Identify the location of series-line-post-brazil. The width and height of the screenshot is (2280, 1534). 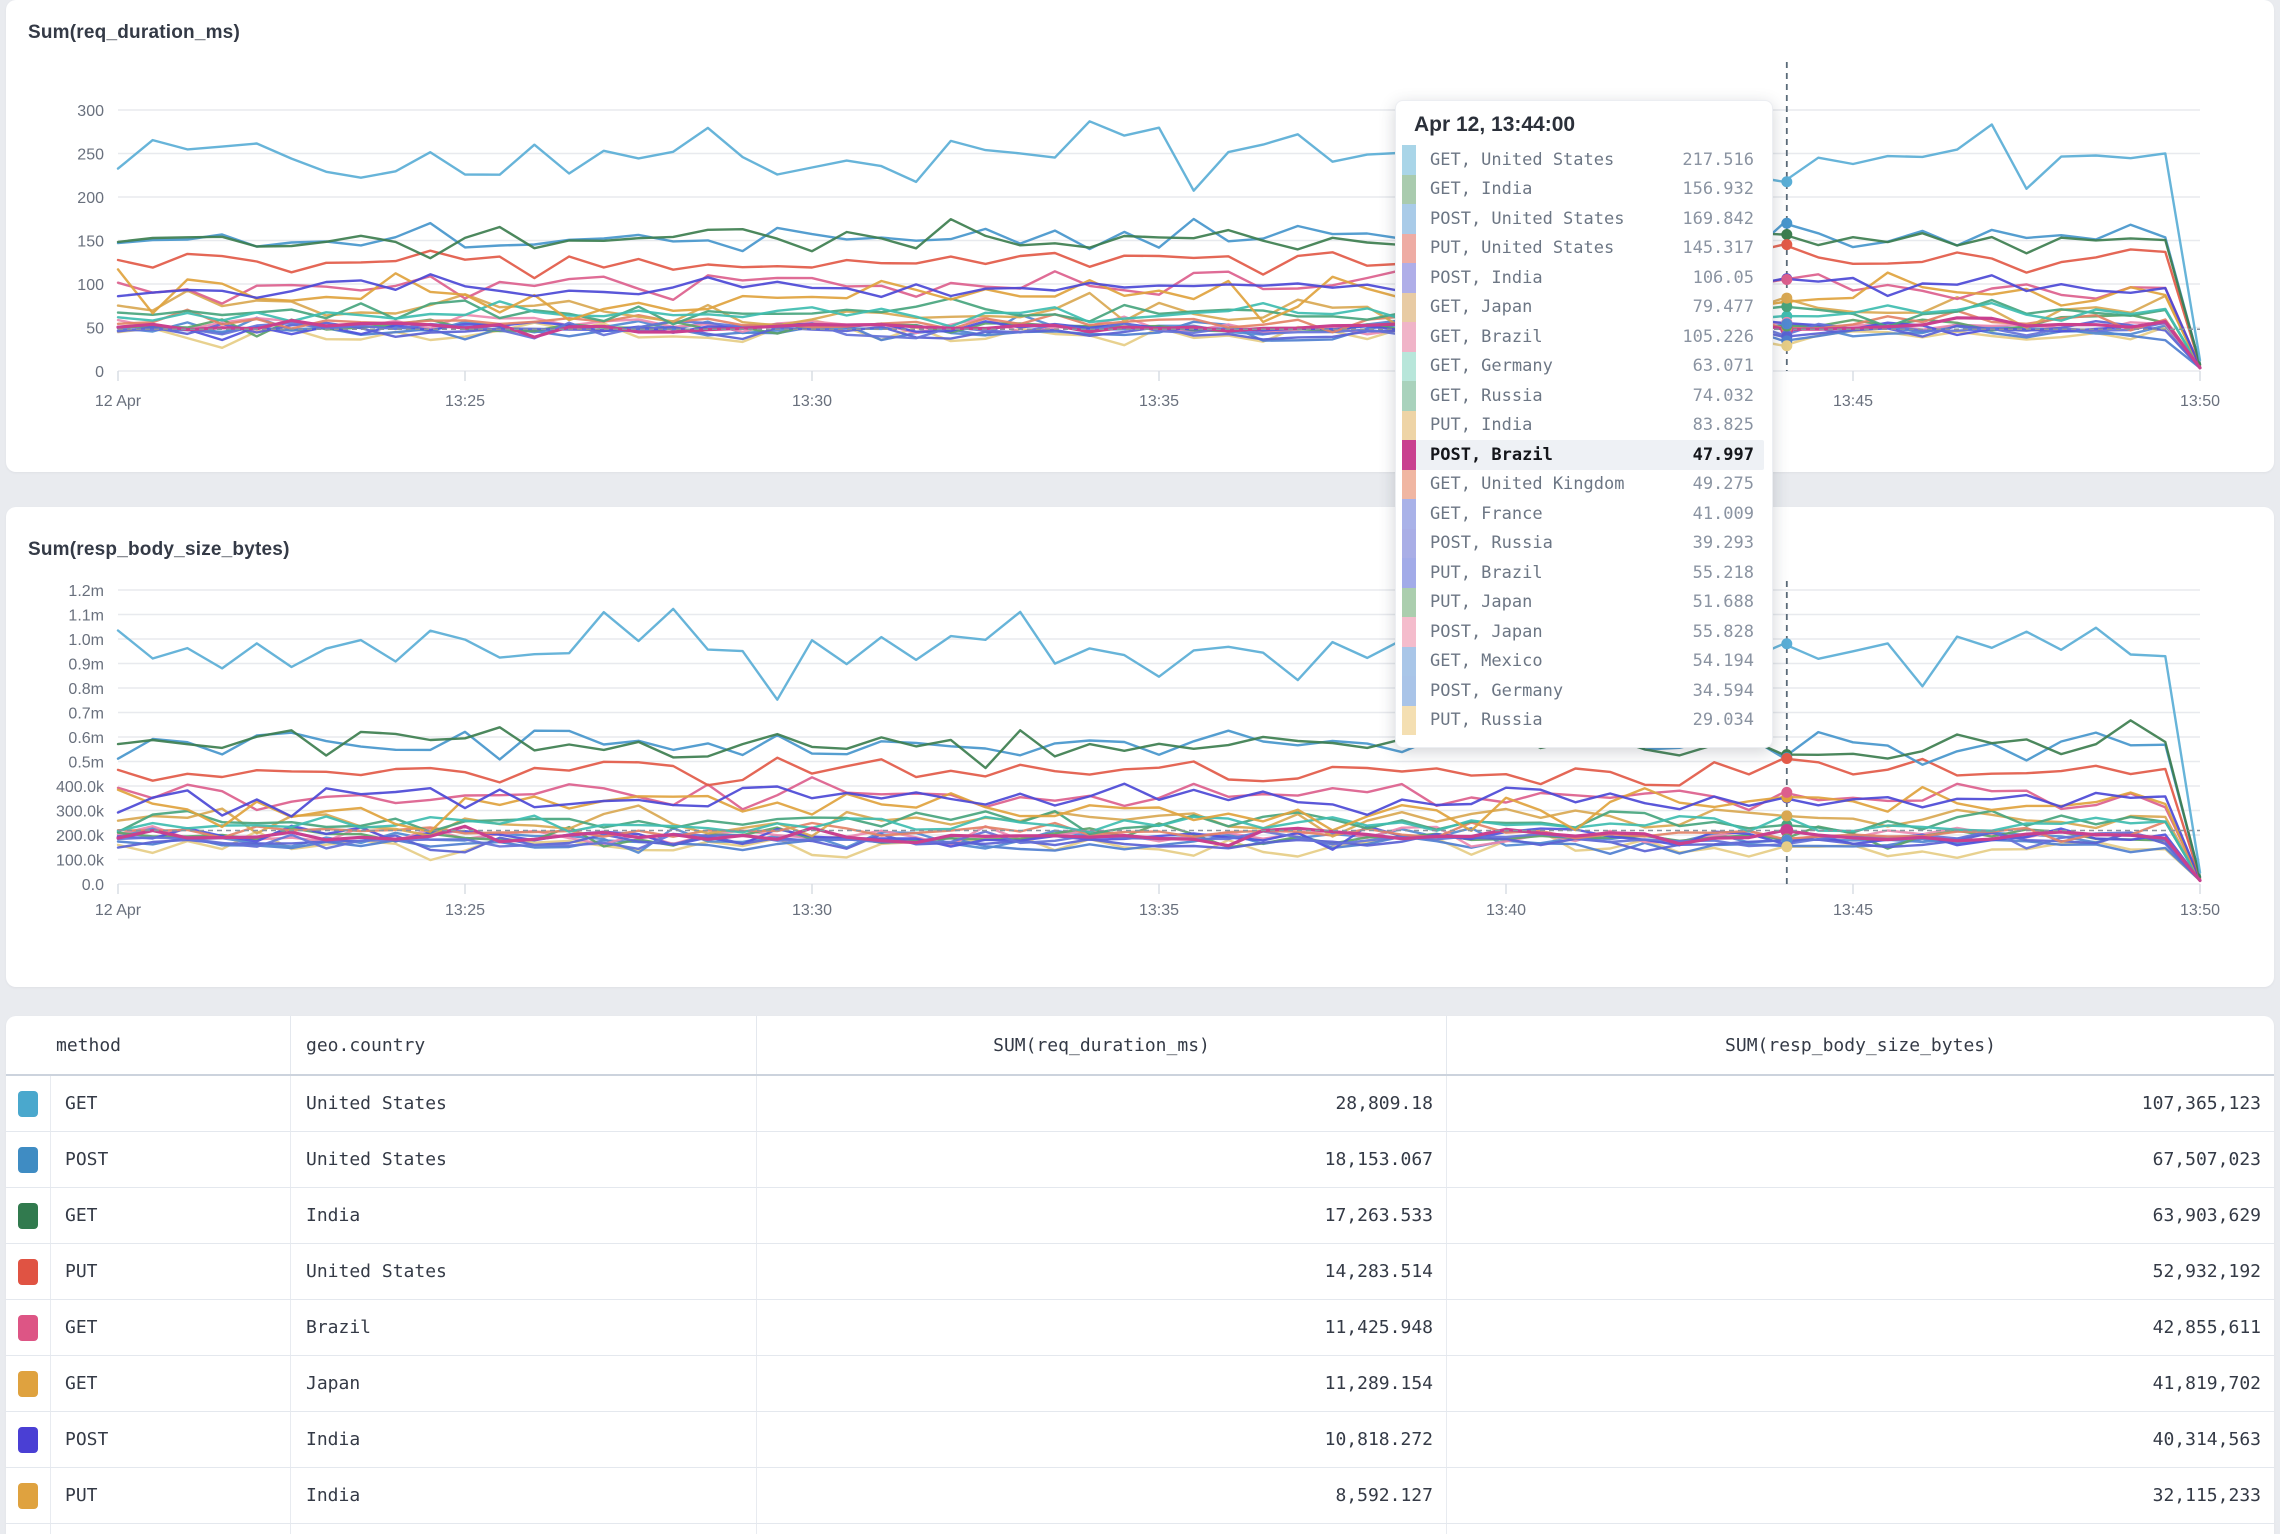
(1159, 343).